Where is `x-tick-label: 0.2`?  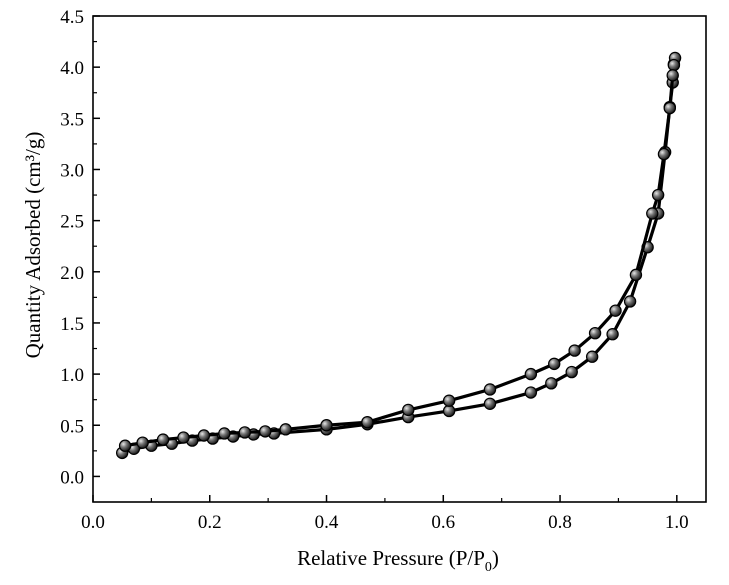
x-tick-label: 0.2 is located at coordinates (210, 522).